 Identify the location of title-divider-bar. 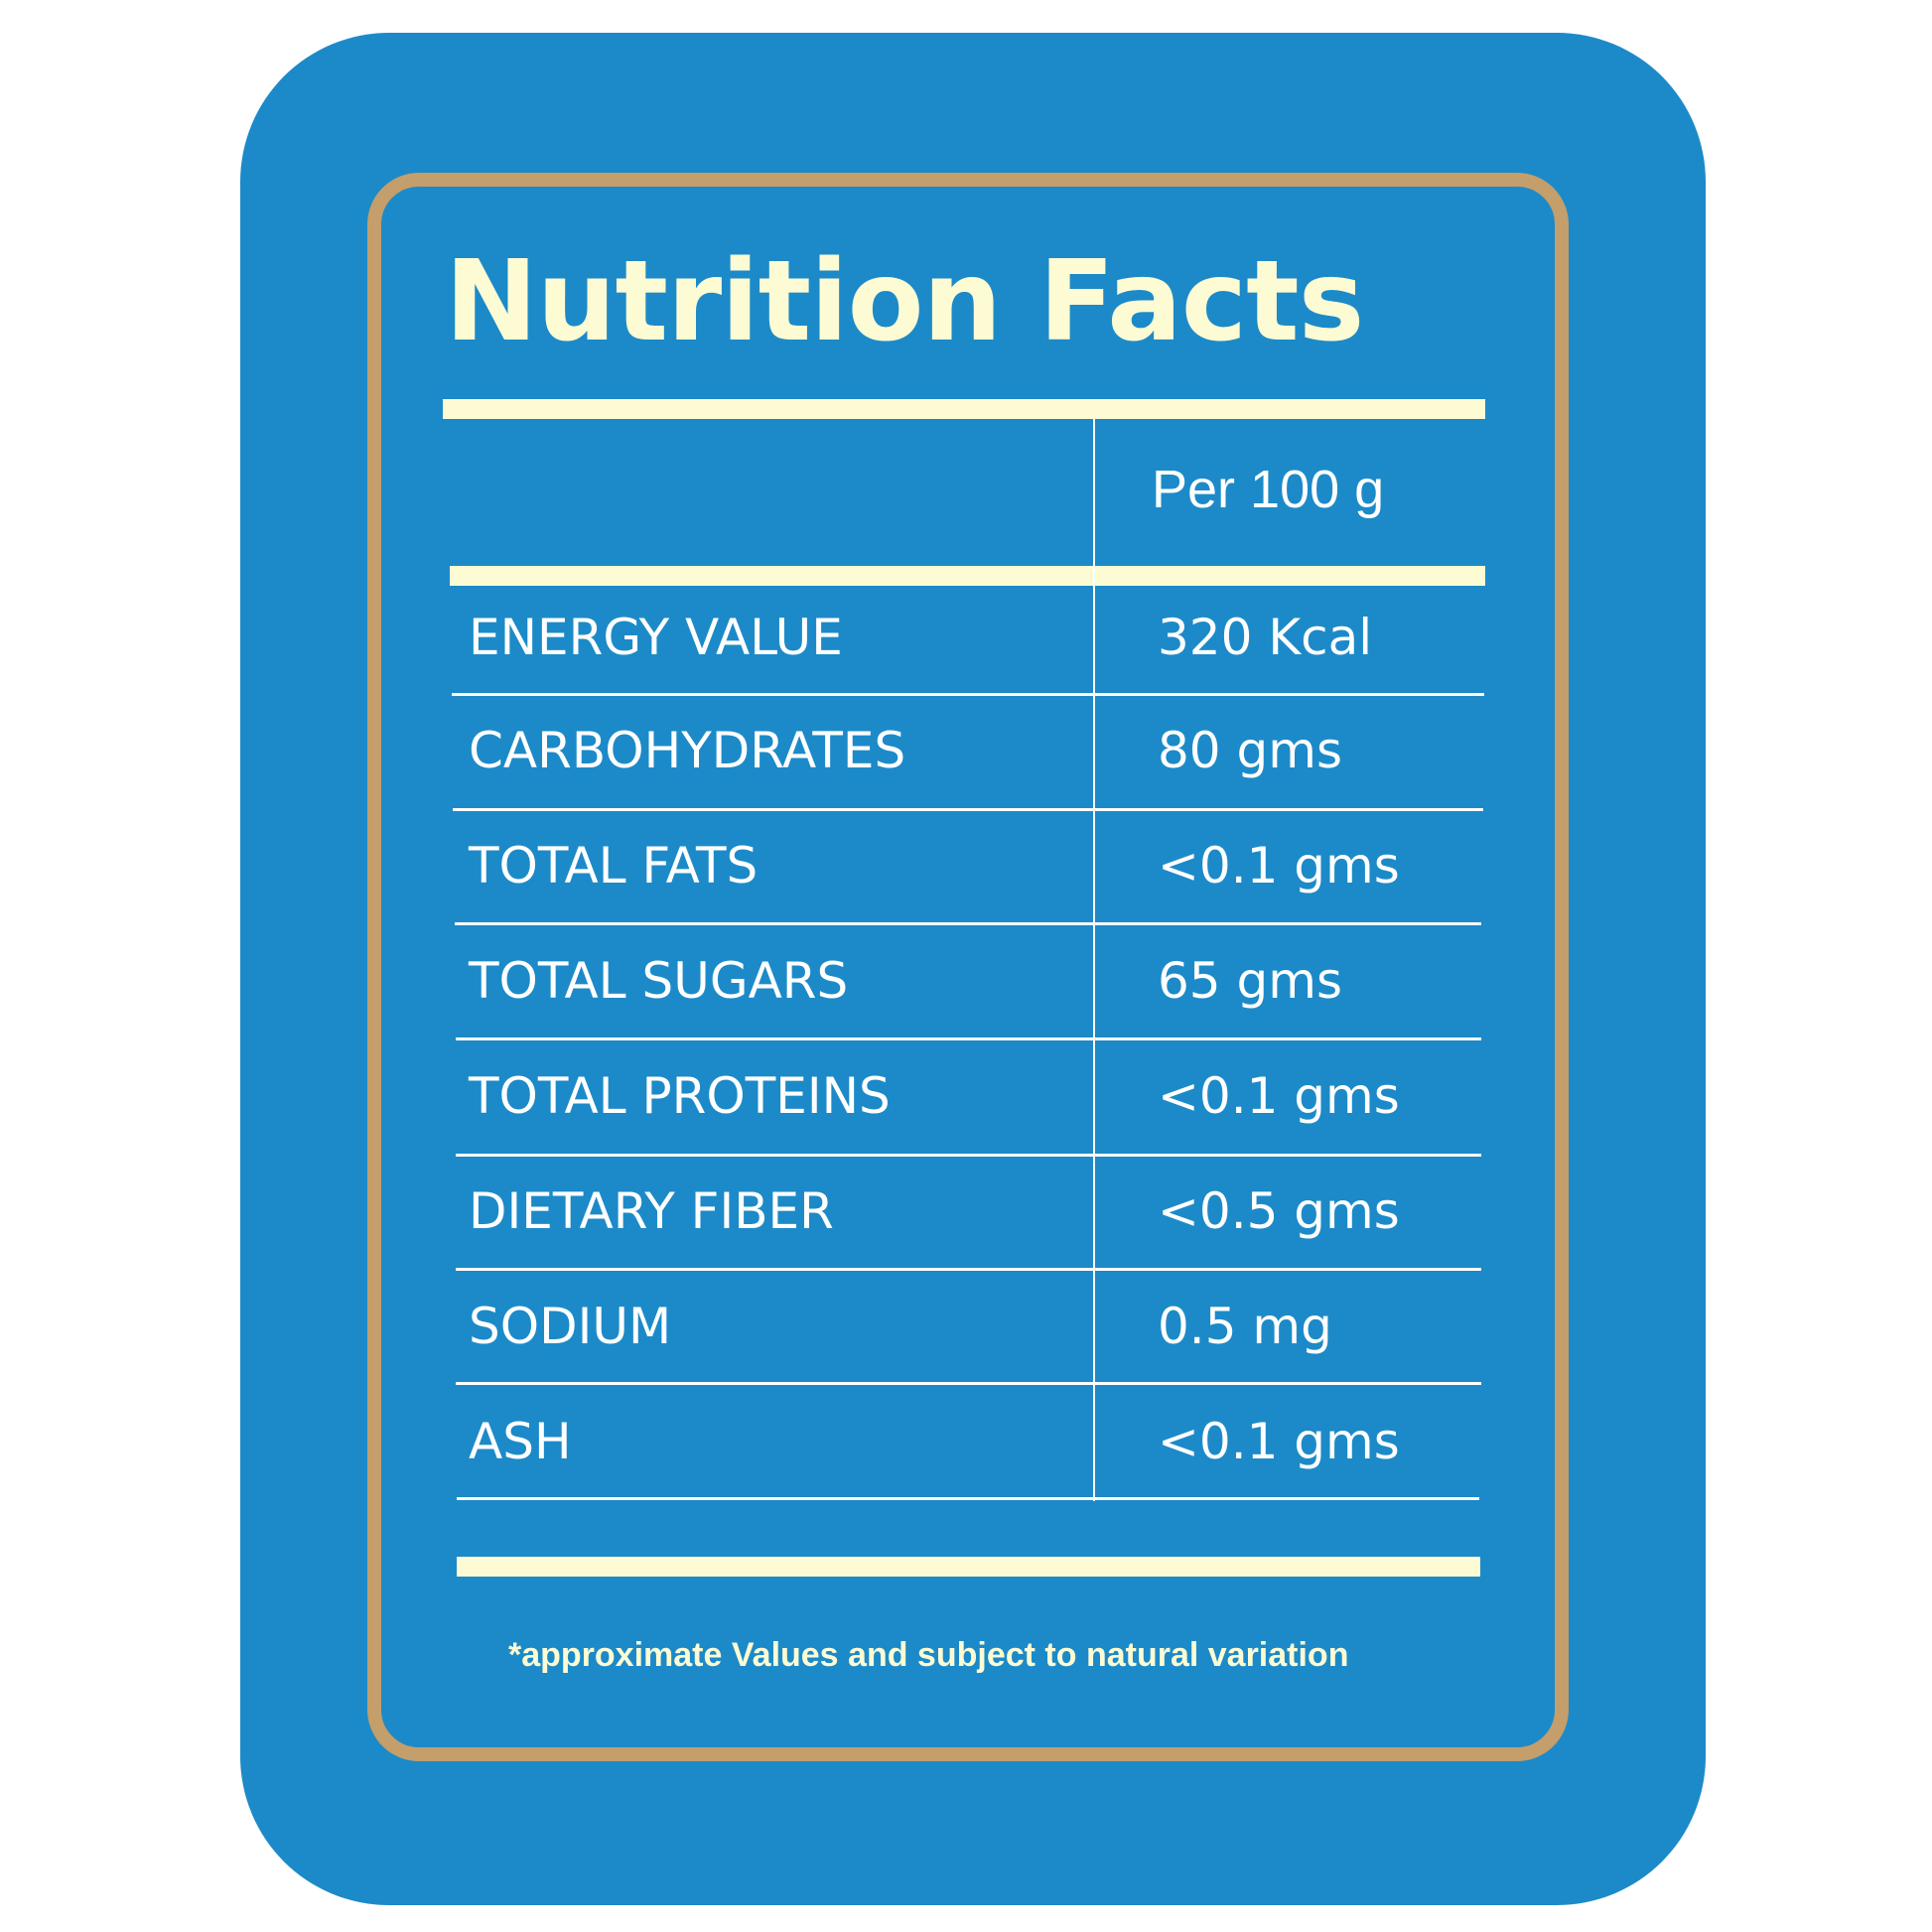
(964, 409).